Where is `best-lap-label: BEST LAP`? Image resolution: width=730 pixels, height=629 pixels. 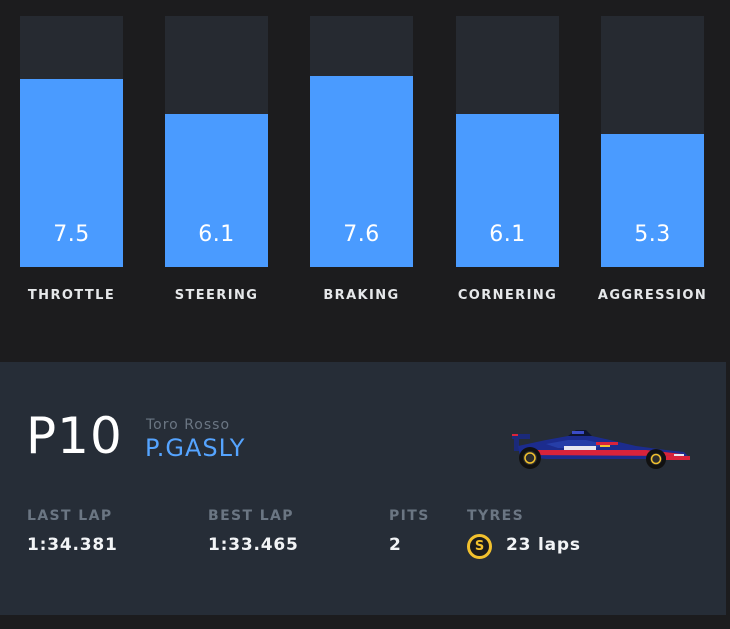
best-lap-label: BEST LAP is located at coordinates (251, 516).